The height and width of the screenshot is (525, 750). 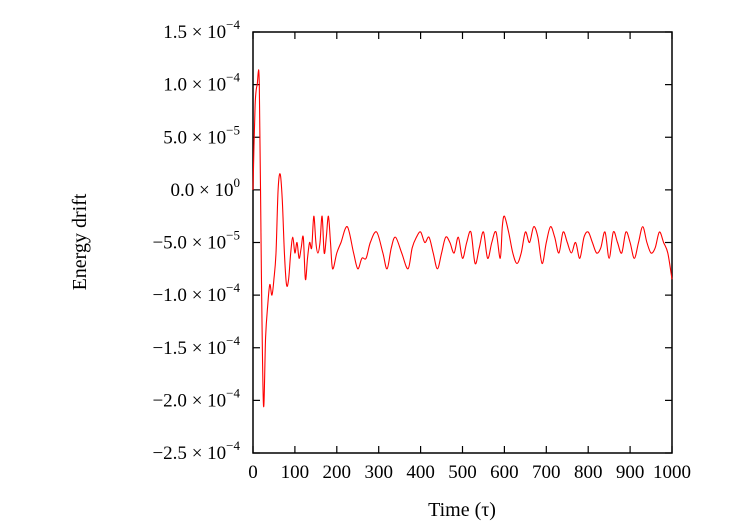 What do you see at coordinates (80, 241) in the screenshot?
I see `y-axis-label: Energy drift` at bounding box center [80, 241].